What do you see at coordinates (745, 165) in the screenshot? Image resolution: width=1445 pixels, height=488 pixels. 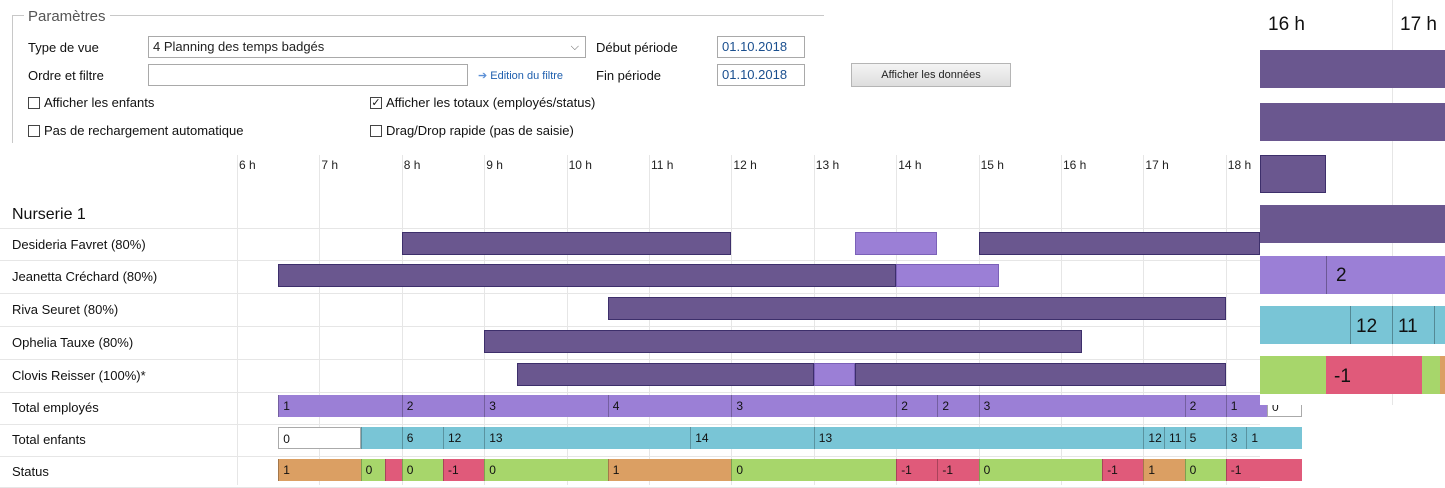 I see `hour-label: 12 h` at bounding box center [745, 165].